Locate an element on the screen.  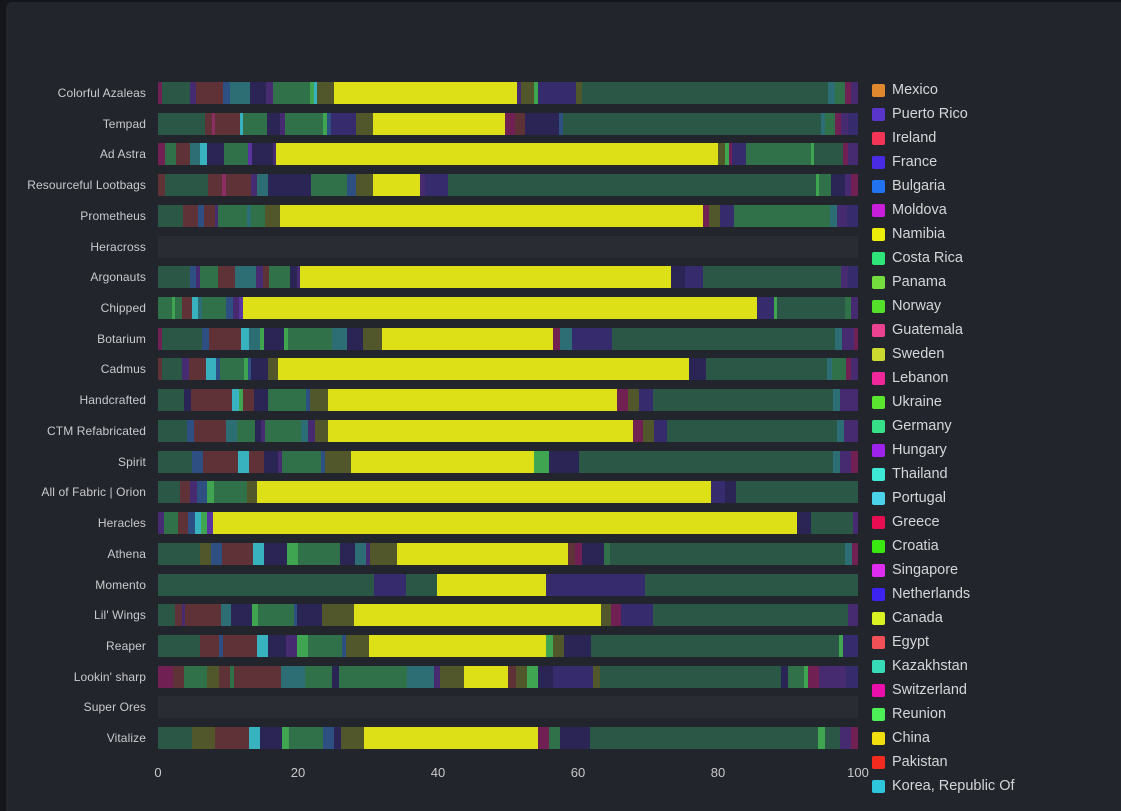
legend-item: Hungary is located at coordinates (996, 450).